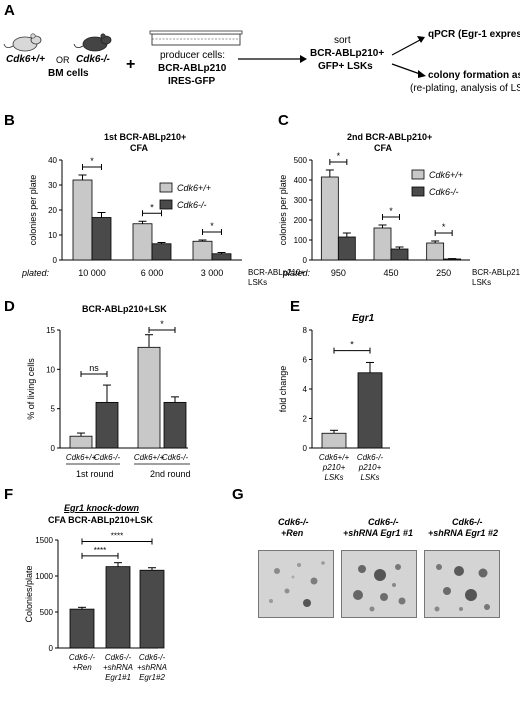  What do you see at coordinates (93, 59) in the screenshot?
I see `cdk6-ko-label: Cdk6-/-` at bounding box center [93, 59].